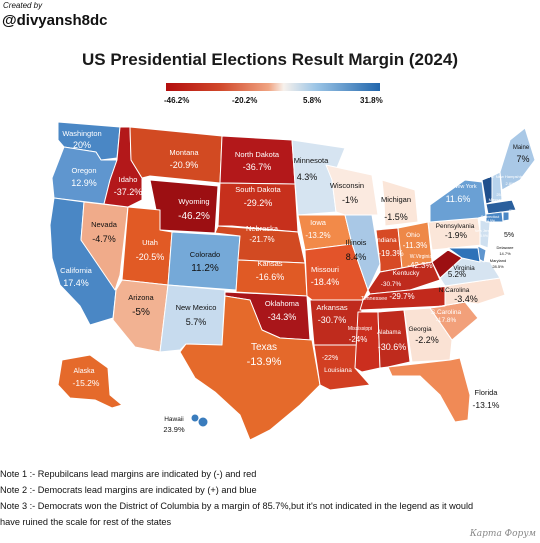  Describe the element at coordinates (458, 199) in the screenshot. I see `label-new-york-margin: 11.6%` at that location.